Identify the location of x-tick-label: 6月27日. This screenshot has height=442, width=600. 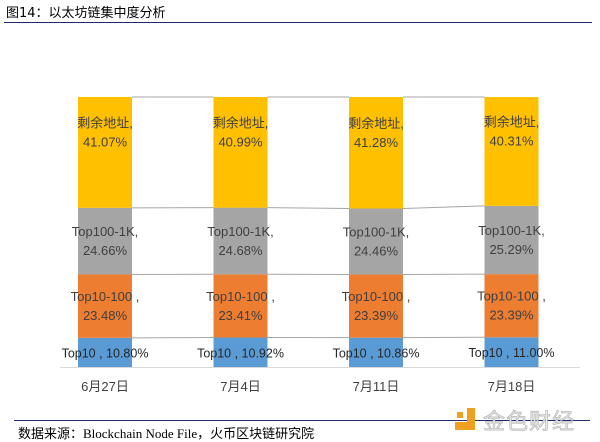
(105, 386).